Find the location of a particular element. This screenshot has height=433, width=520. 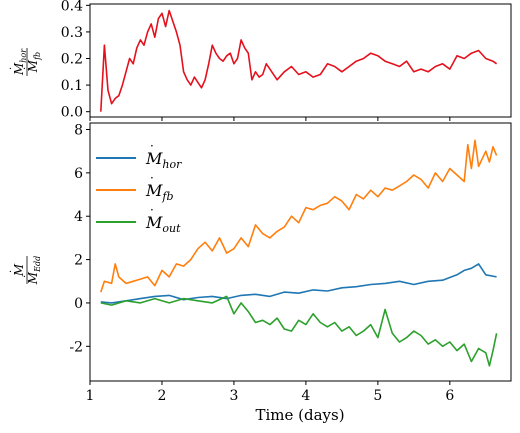

legend: Mhor·Mfb·Mout· is located at coordinates (139, 187).